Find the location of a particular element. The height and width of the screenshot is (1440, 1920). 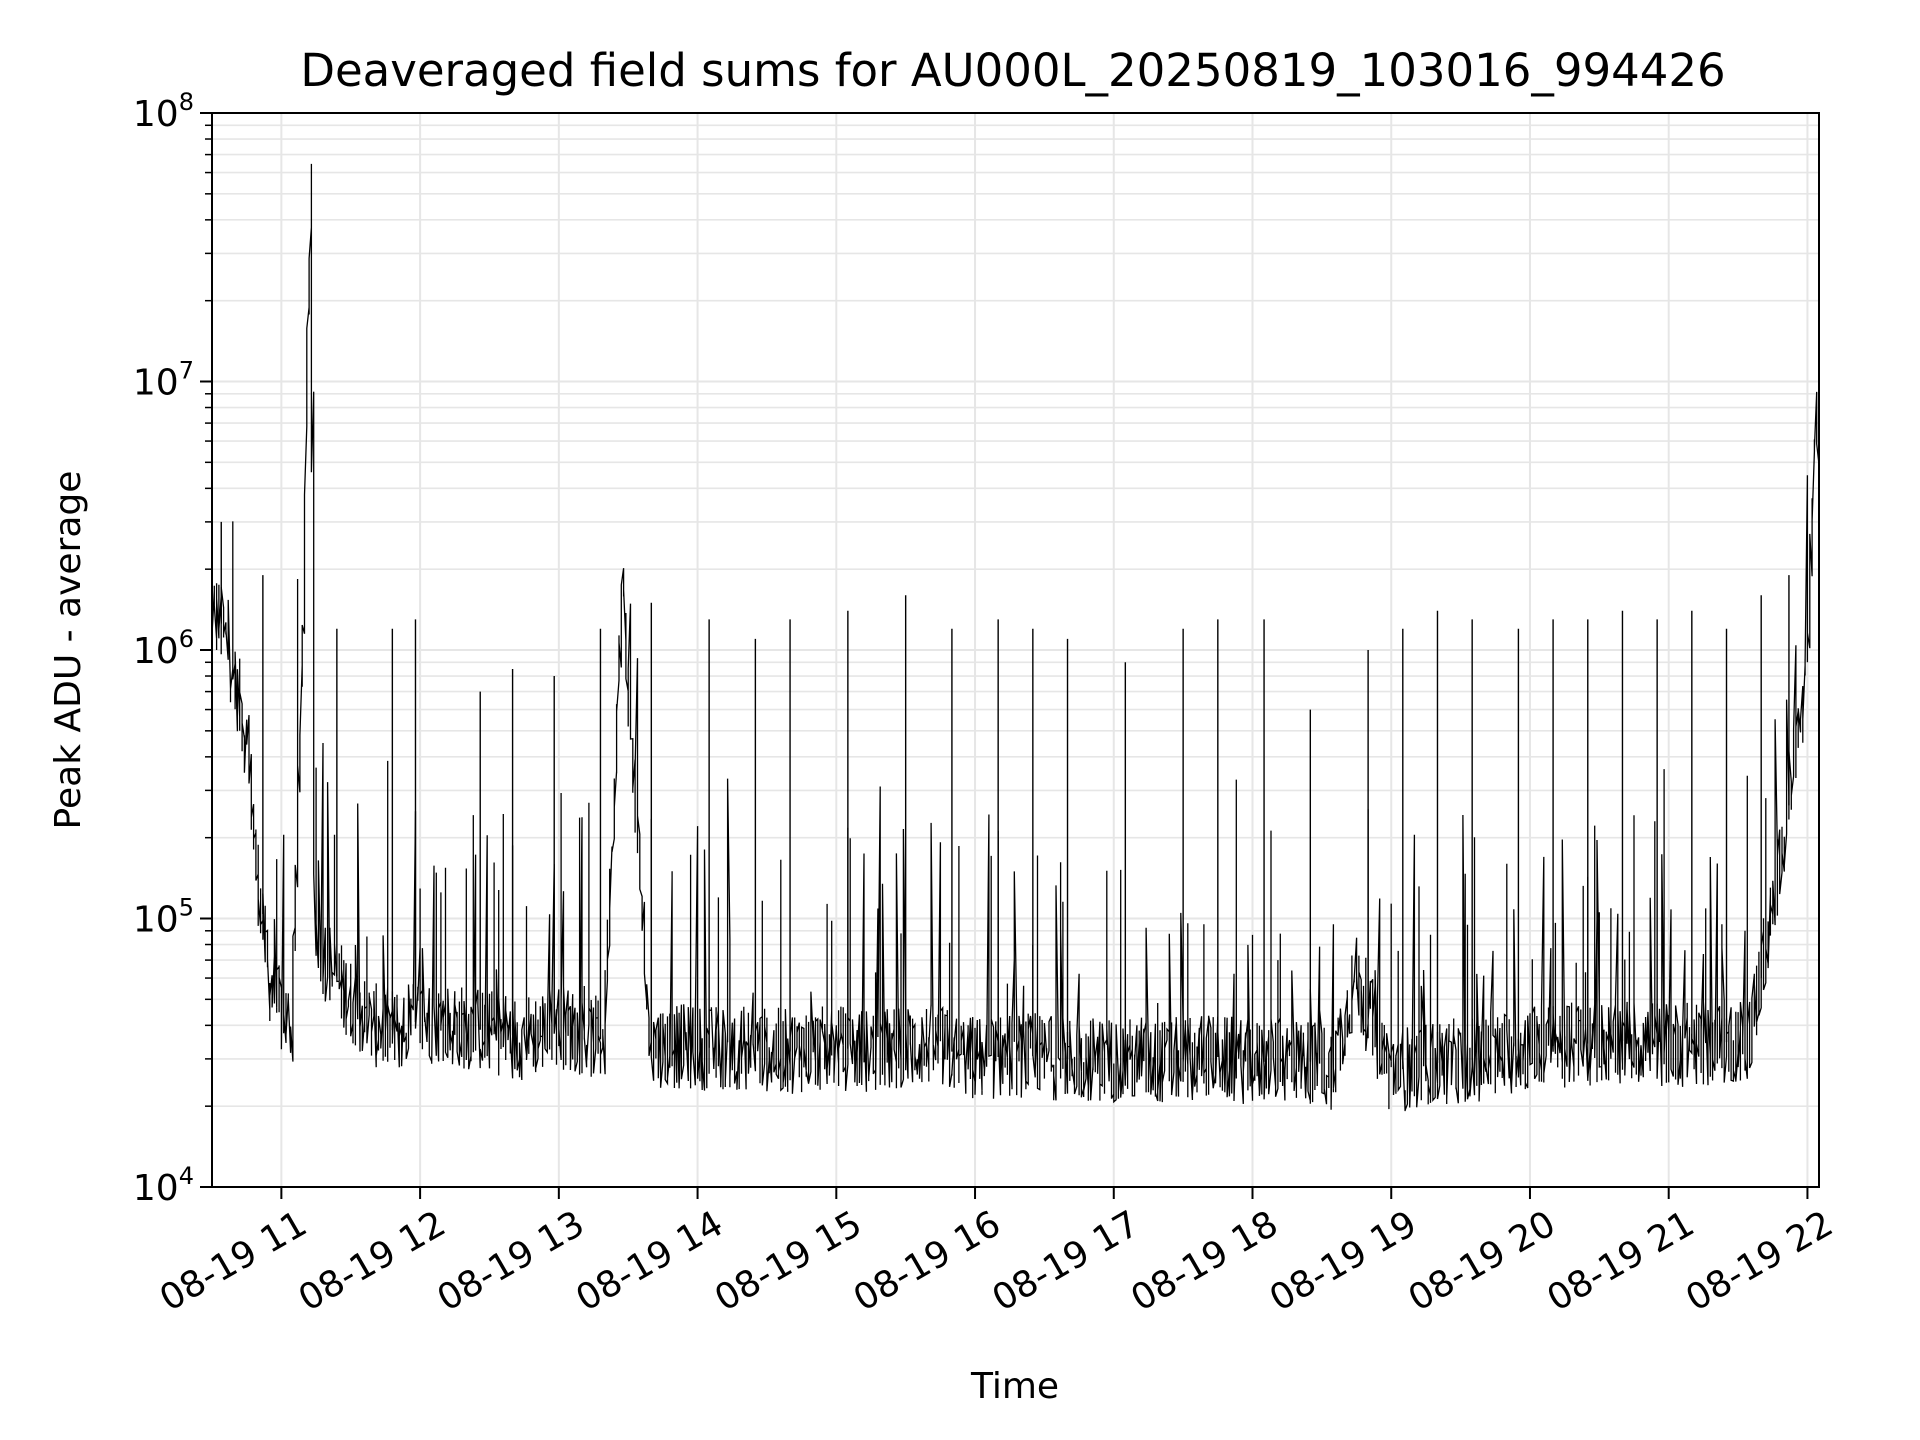

y-tick-exponent: 5 is located at coordinates (186, 908).